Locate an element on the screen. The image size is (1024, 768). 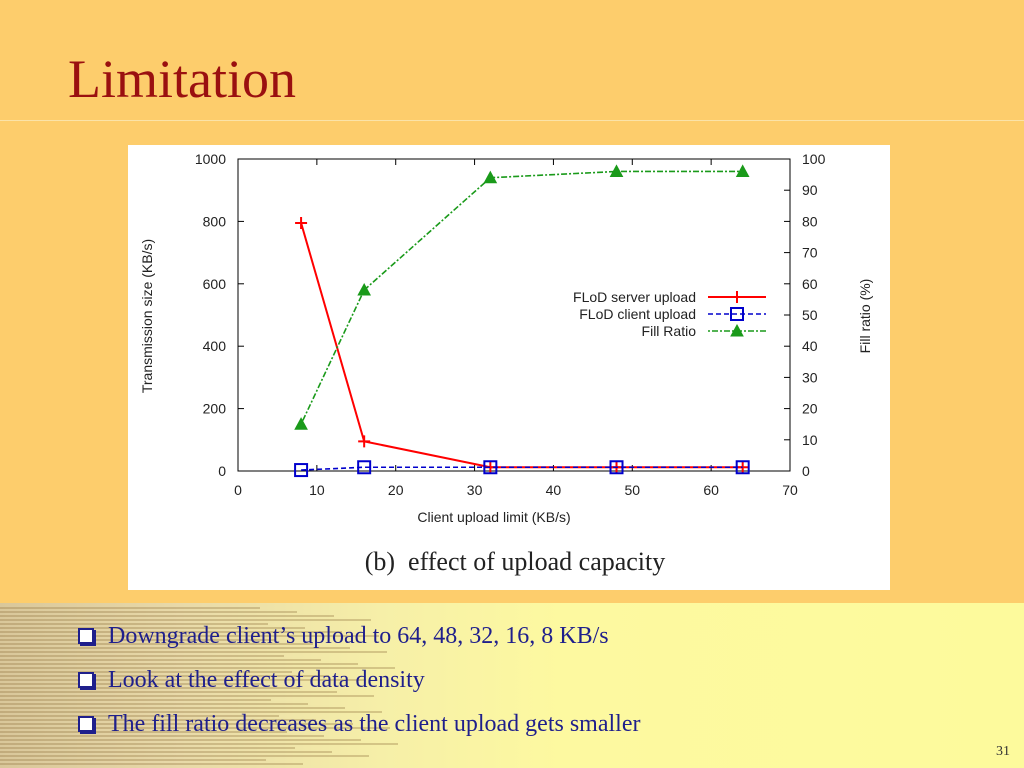
y-tick-label: 200 is located at coordinates (215, 409).